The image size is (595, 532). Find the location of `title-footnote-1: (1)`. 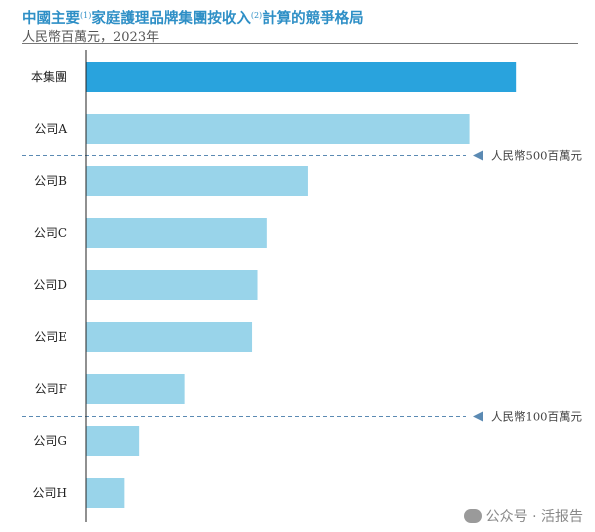

title-footnote-1: (1) is located at coordinates (86, 15).